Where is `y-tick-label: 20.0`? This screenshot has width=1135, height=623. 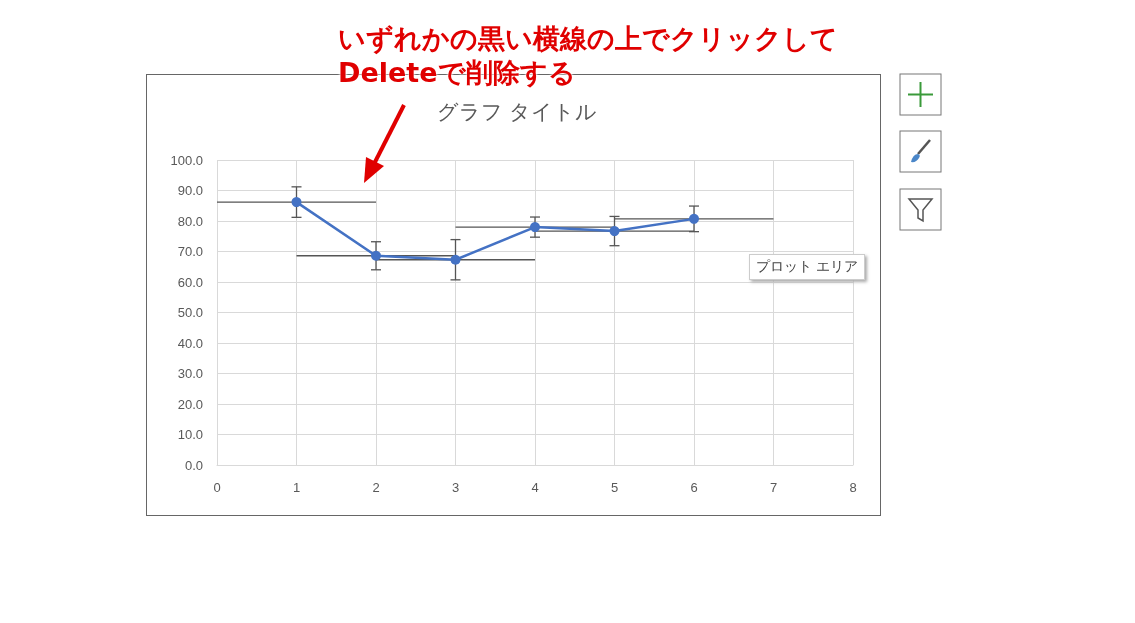 y-tick-label: 20.0 is located at coordinates (190, 404).